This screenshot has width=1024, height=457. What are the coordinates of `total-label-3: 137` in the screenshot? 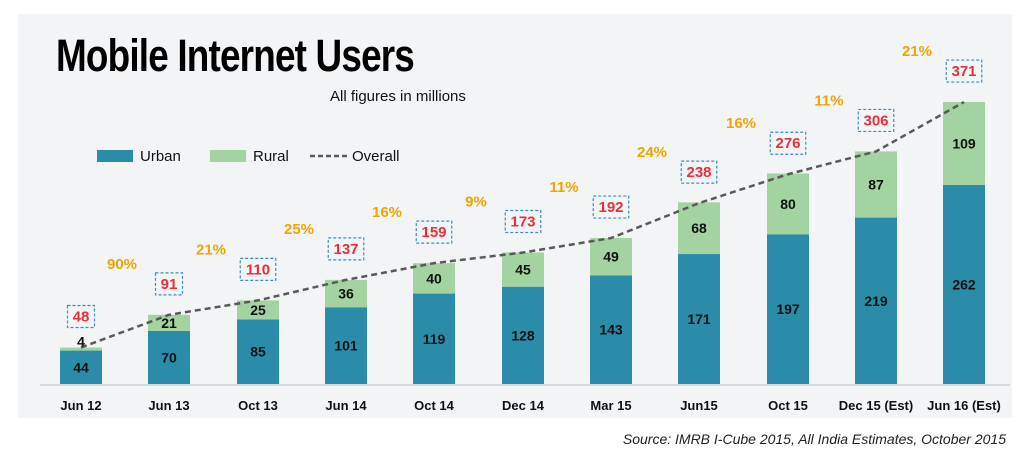 It's located at (345, 249).